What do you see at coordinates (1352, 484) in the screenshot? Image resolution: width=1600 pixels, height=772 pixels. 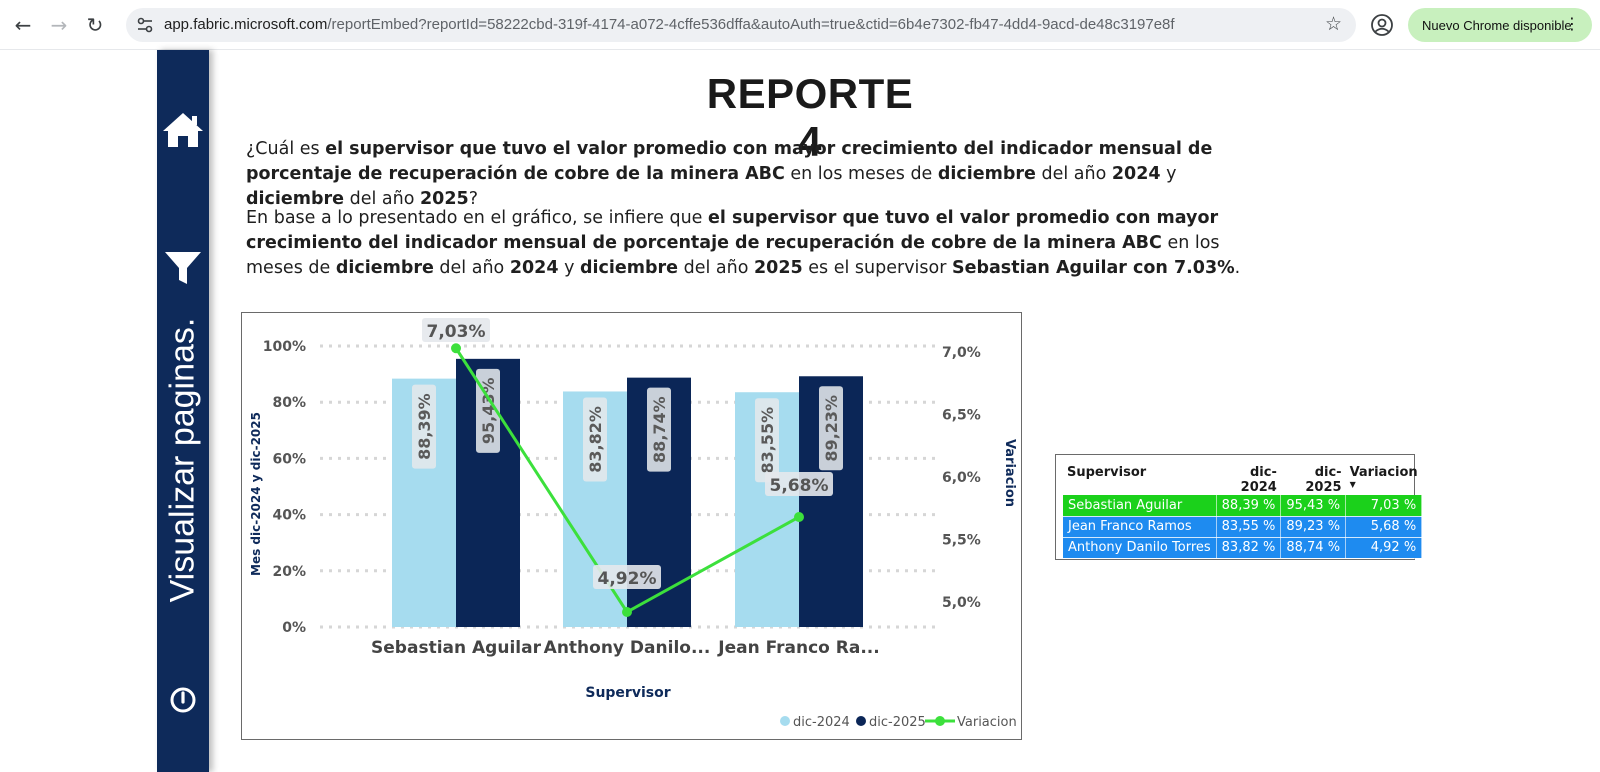 I see `sort-desc-icon: ▼` at bounding box center [1352, 484].